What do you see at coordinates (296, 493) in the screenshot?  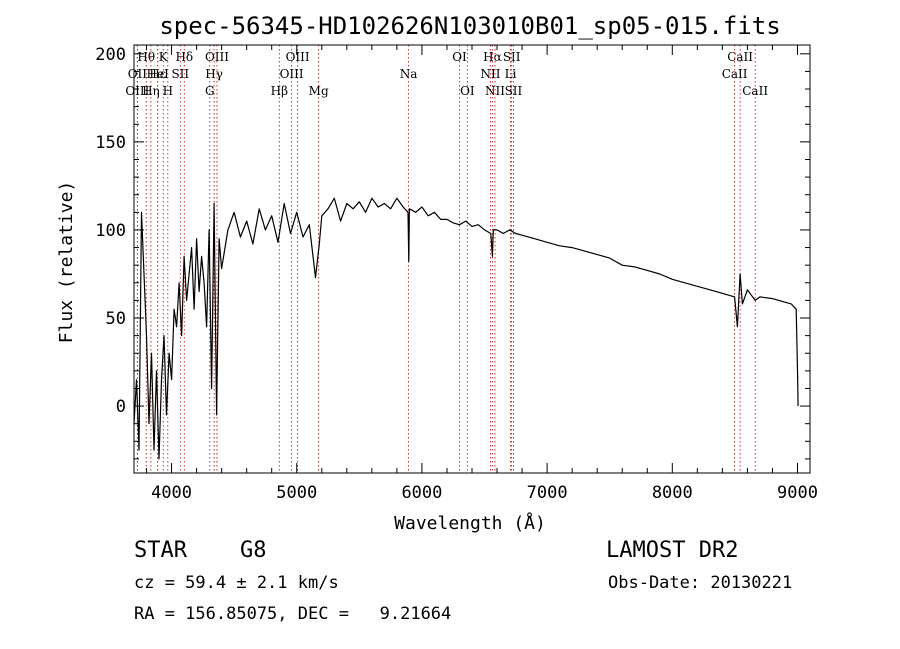 I see `x-tick-label: 5000` at bounding box center [296, 493].